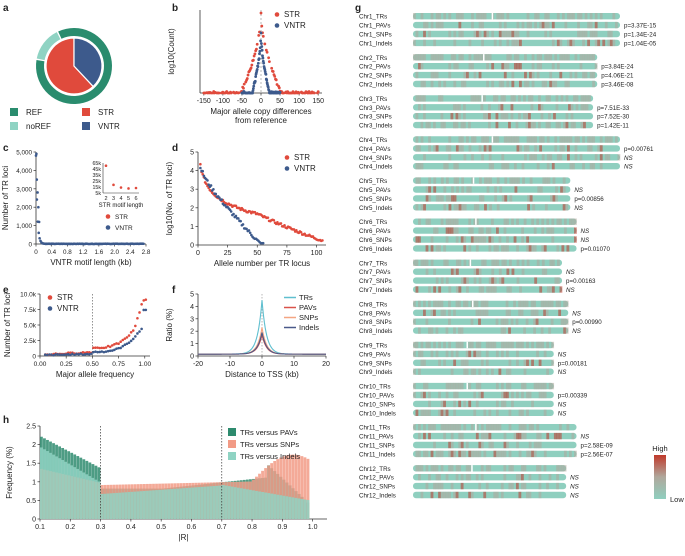  Describe the element at coordinates (269, 432) in the screenshot. I see `legend-trs-versus-pavs: TRs versus PAVs` at that location.